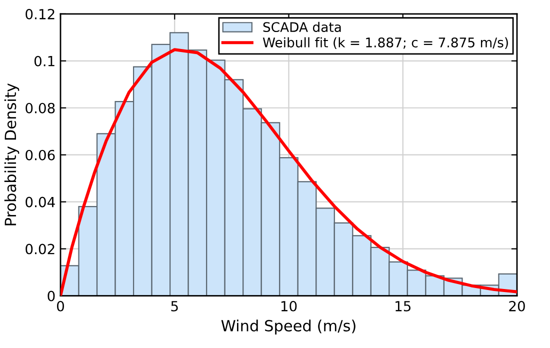 This screenshot has height=348, width=550. Describe the element at coordinates (517, 306) in the screenshot. I see `x-tick-label: 20` at that location.